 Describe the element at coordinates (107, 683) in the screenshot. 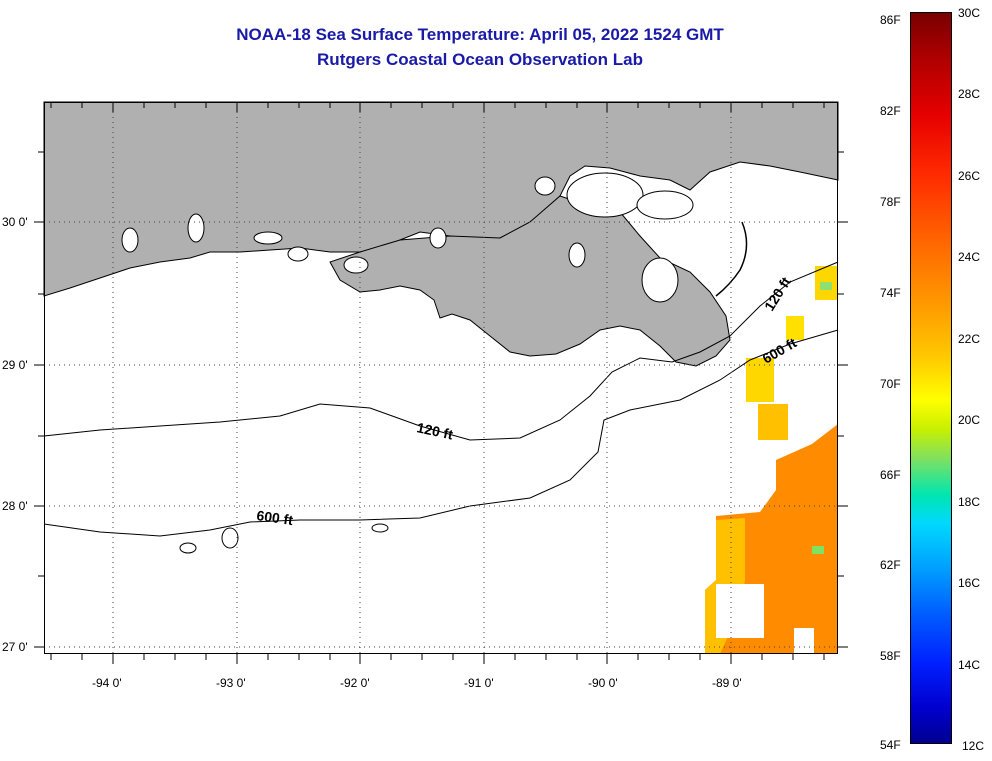

I see `lon-label: -94 0'` at that location.